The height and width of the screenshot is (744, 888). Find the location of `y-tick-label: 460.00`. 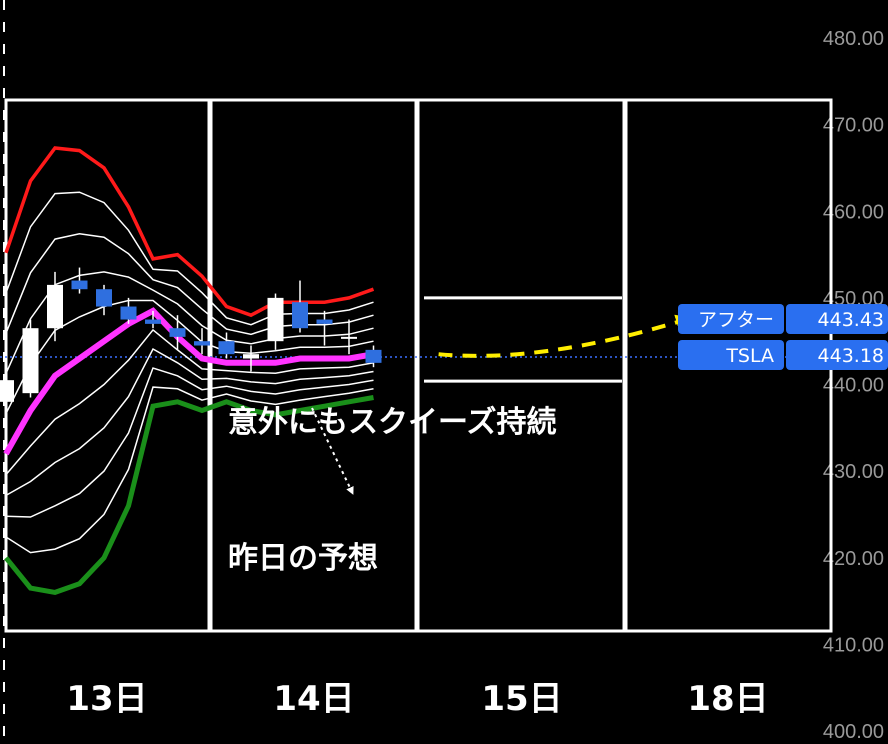

y-tick-label: 460.00 is located at coordinates (853, 212).